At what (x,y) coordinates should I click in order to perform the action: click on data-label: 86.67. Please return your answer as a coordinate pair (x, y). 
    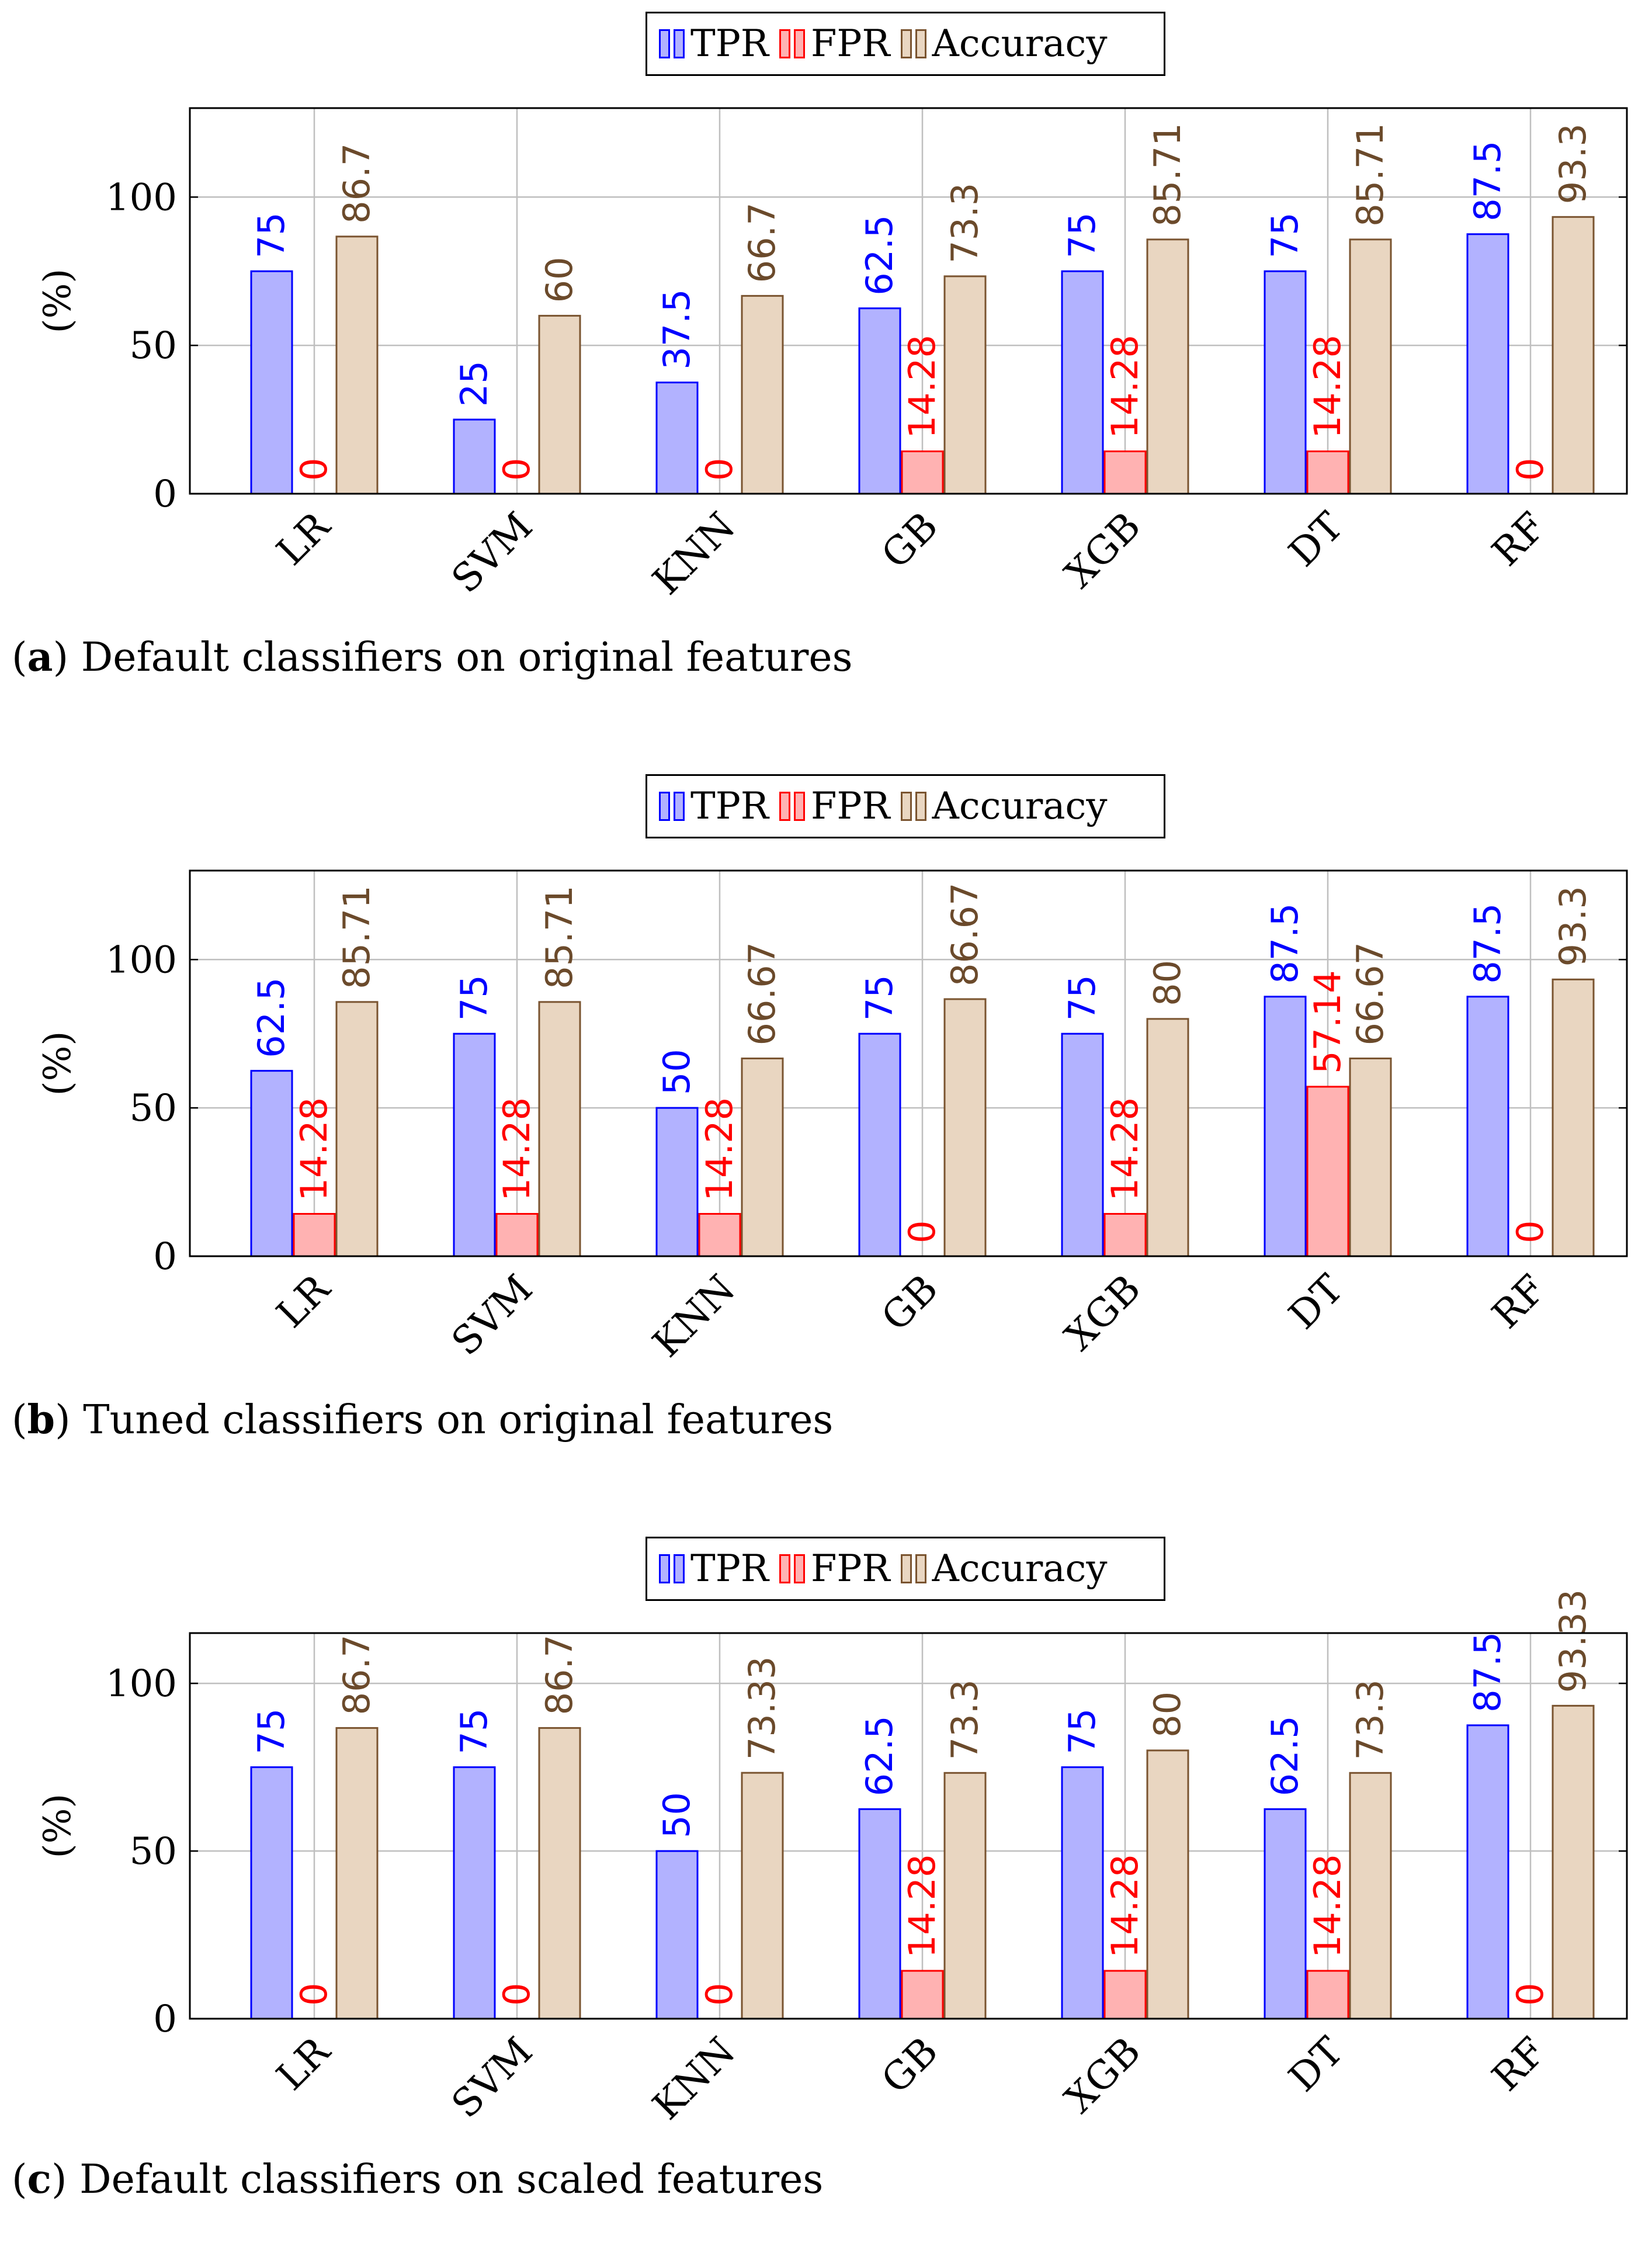
    Looking at the image, I should click on (964, 934).